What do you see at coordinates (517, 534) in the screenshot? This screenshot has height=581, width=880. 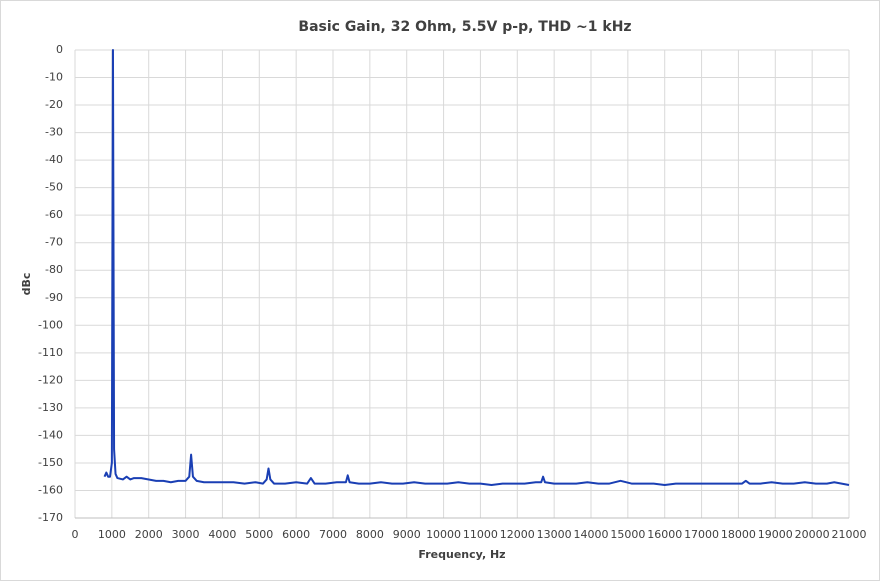 I see `x-tick-label: 12000` at bounding box center [517, 534].